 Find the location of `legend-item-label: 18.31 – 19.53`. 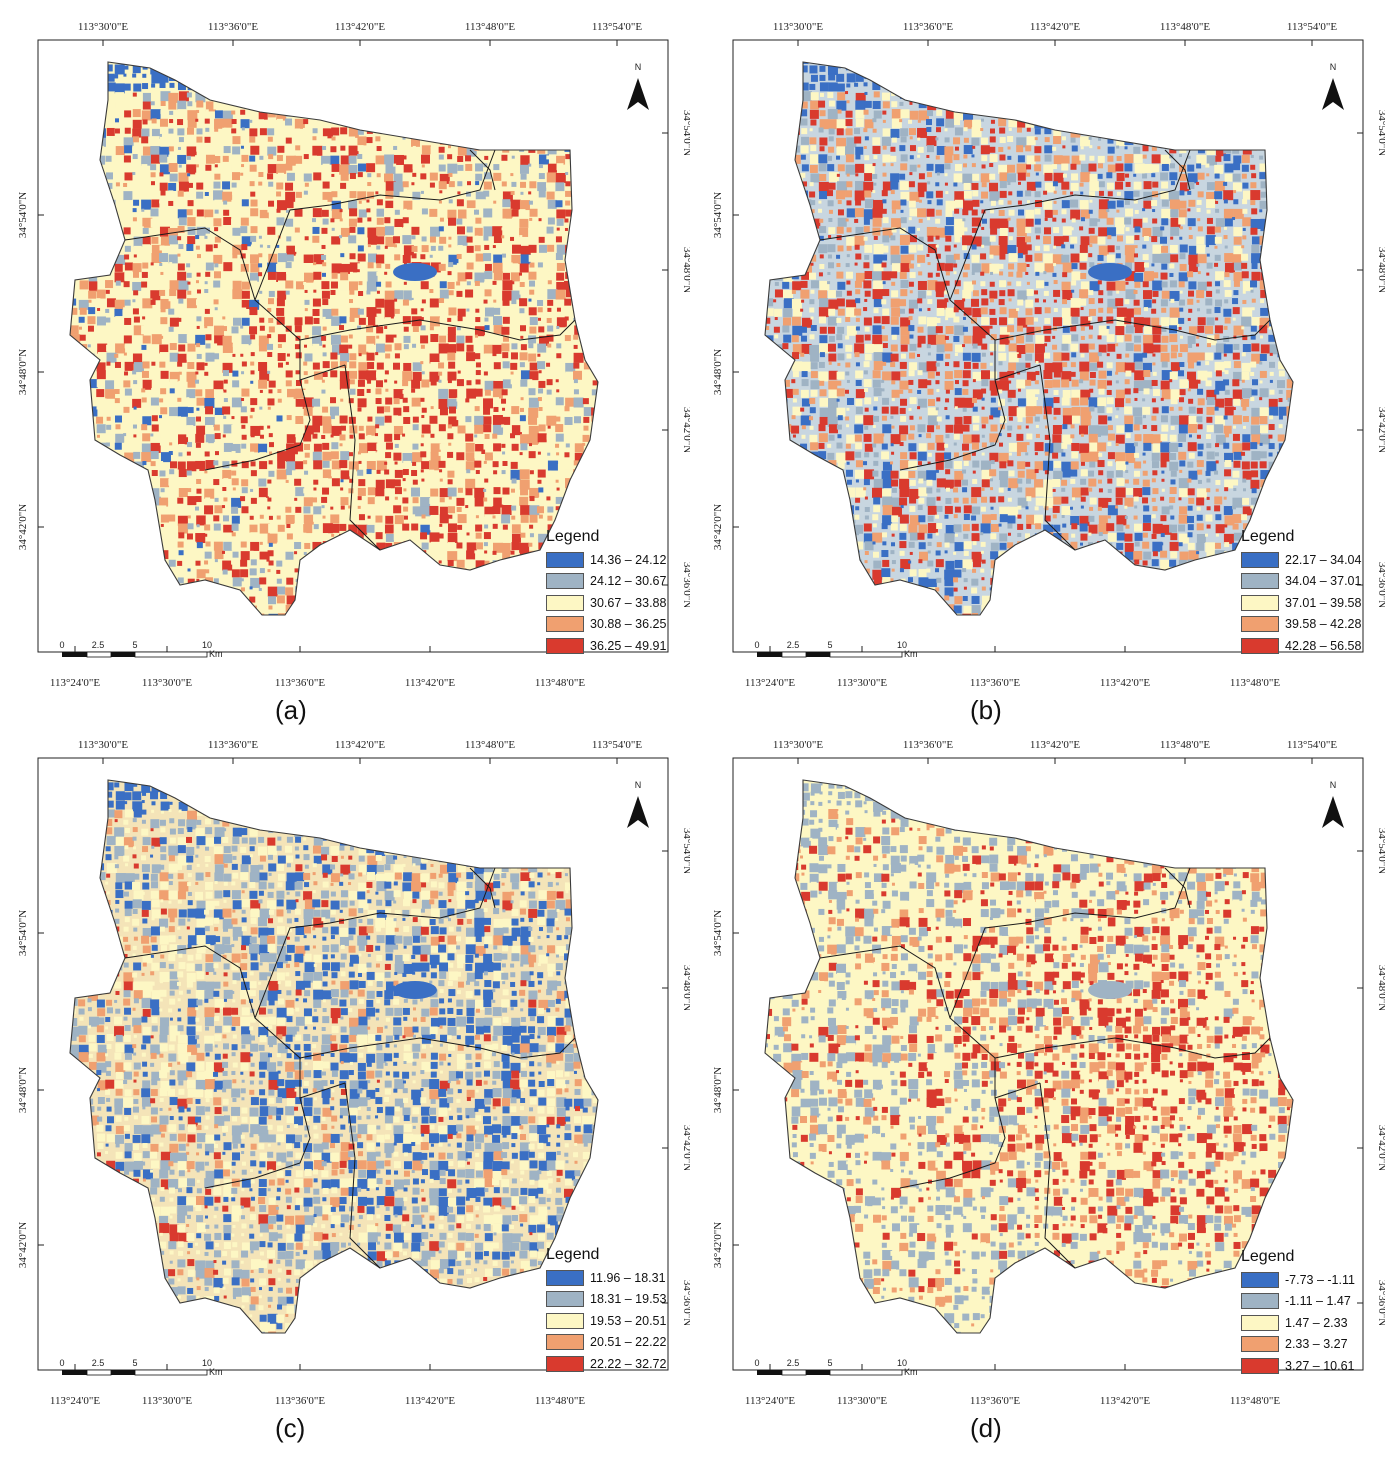

legend-item-label: 18.31 – 19.53 is located at coordinates (628, 1299).